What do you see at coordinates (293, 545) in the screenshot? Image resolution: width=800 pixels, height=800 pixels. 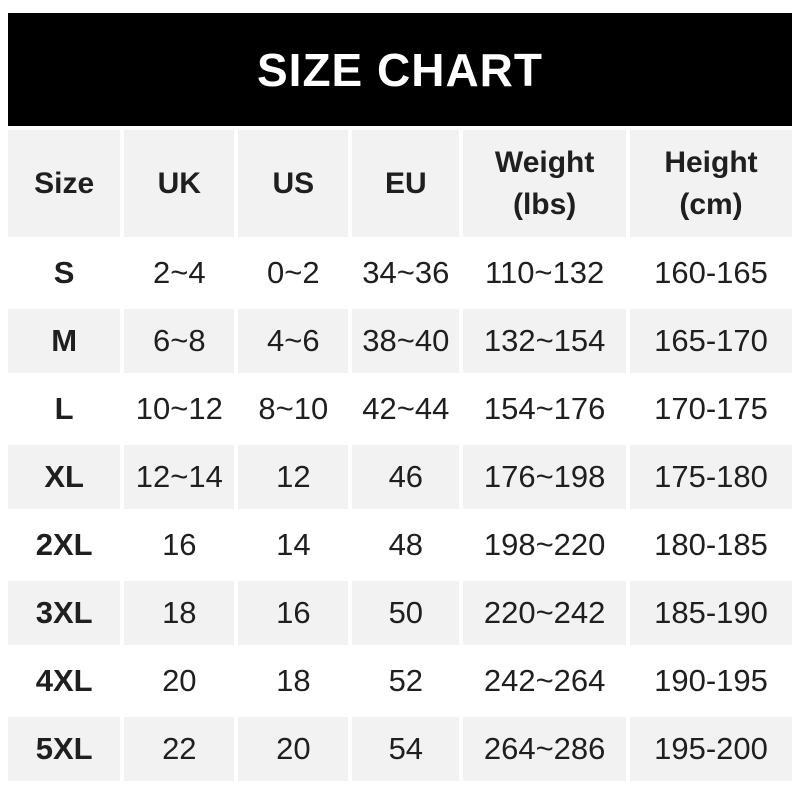 I see `value-cell: 14` at bounding box center [293, 545].